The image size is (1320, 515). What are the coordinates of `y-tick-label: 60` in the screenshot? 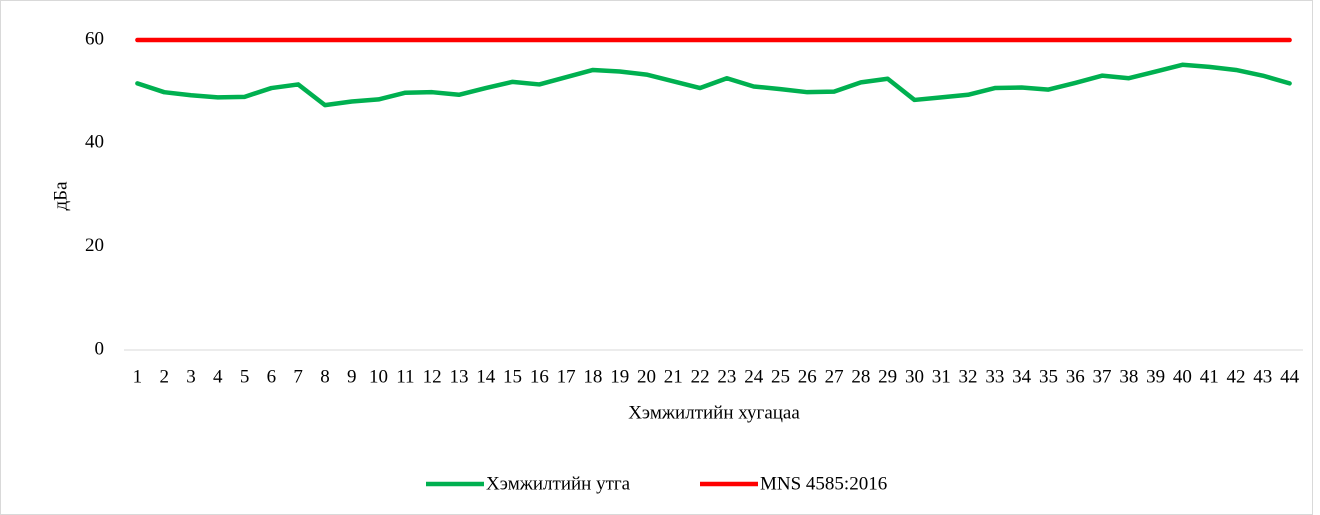 It's located at (94, 38).